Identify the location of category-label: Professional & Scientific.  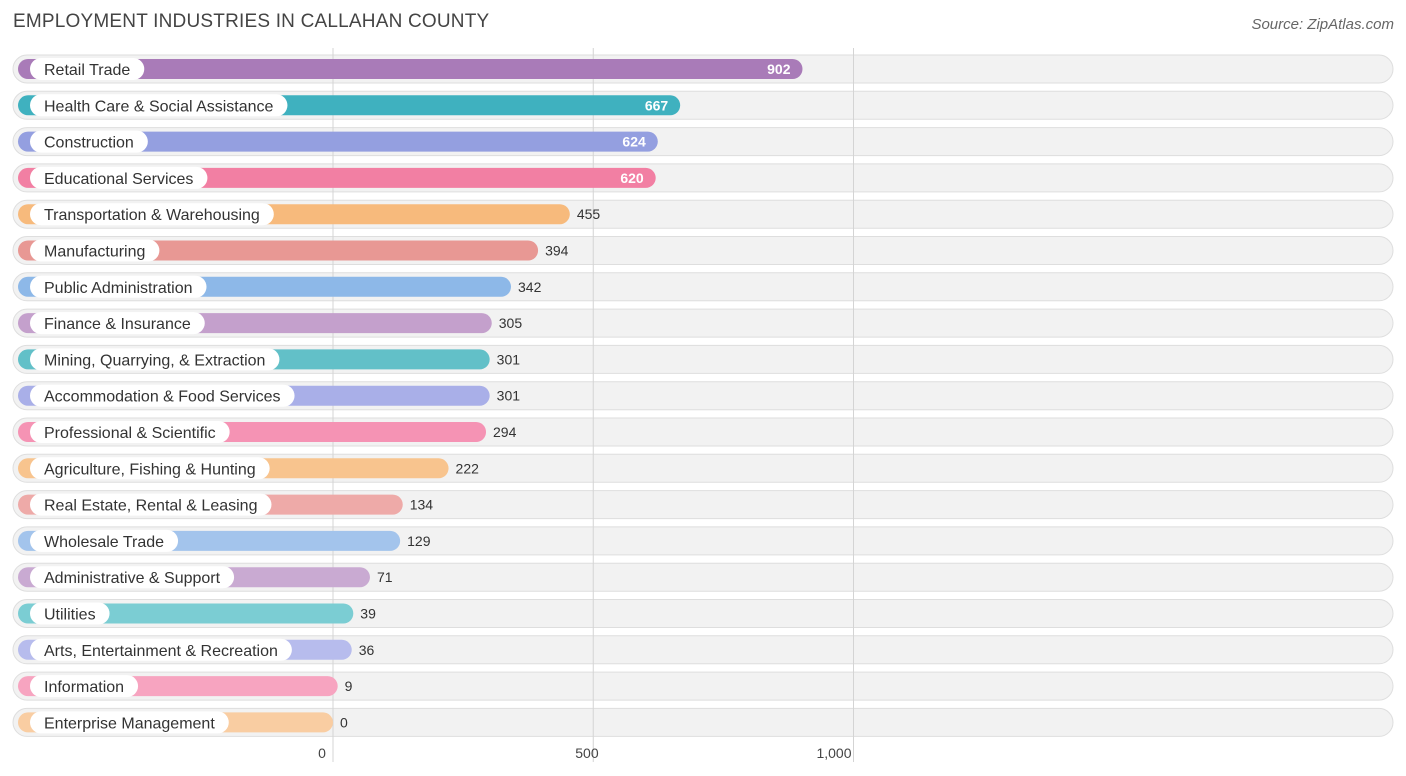
(130, 433).